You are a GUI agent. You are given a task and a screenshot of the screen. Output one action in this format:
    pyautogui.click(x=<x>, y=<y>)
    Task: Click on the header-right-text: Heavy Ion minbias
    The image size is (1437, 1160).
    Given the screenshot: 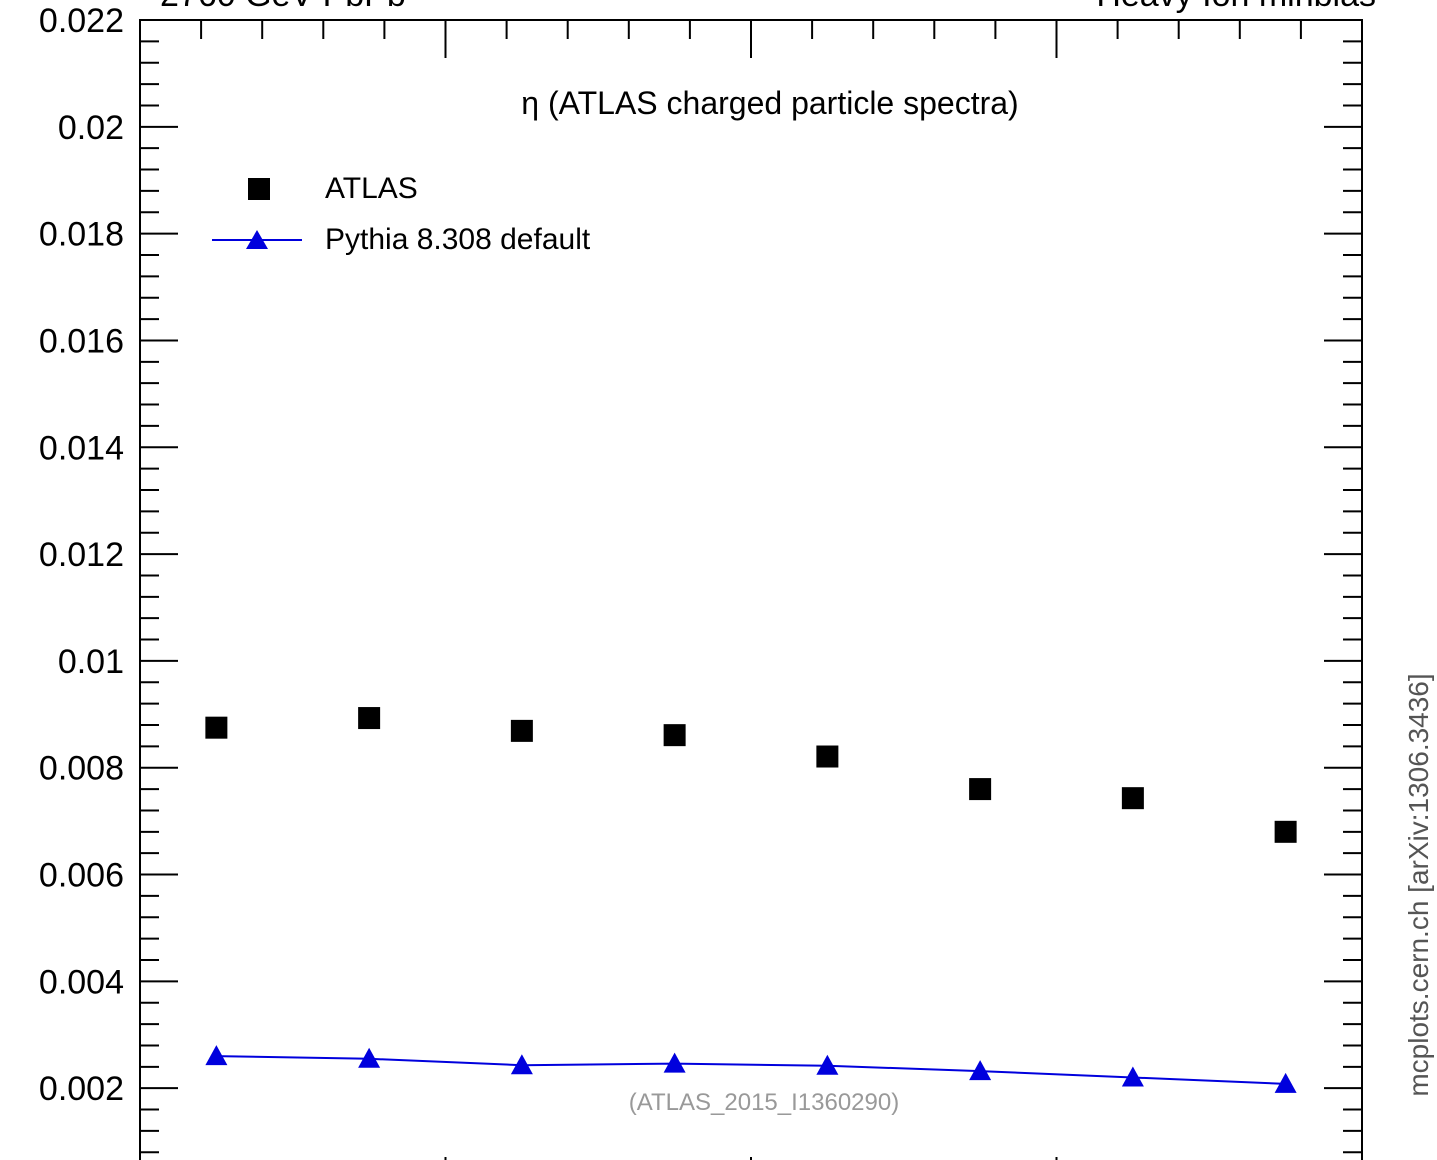 What is the action you would take?
    pyautogui.click(x=1236, y=7)
    